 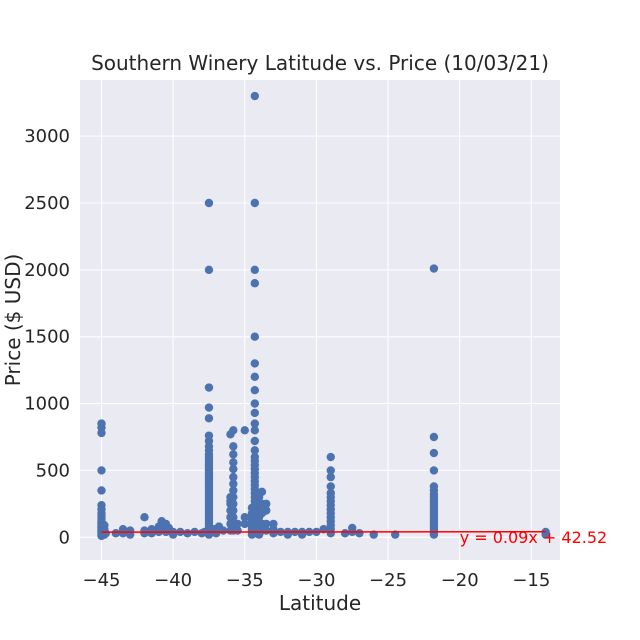 What do you see at coordinates (53, 470) in the screenshot?
I see `y-tick-label: 500` at bounding box center [53, 470].